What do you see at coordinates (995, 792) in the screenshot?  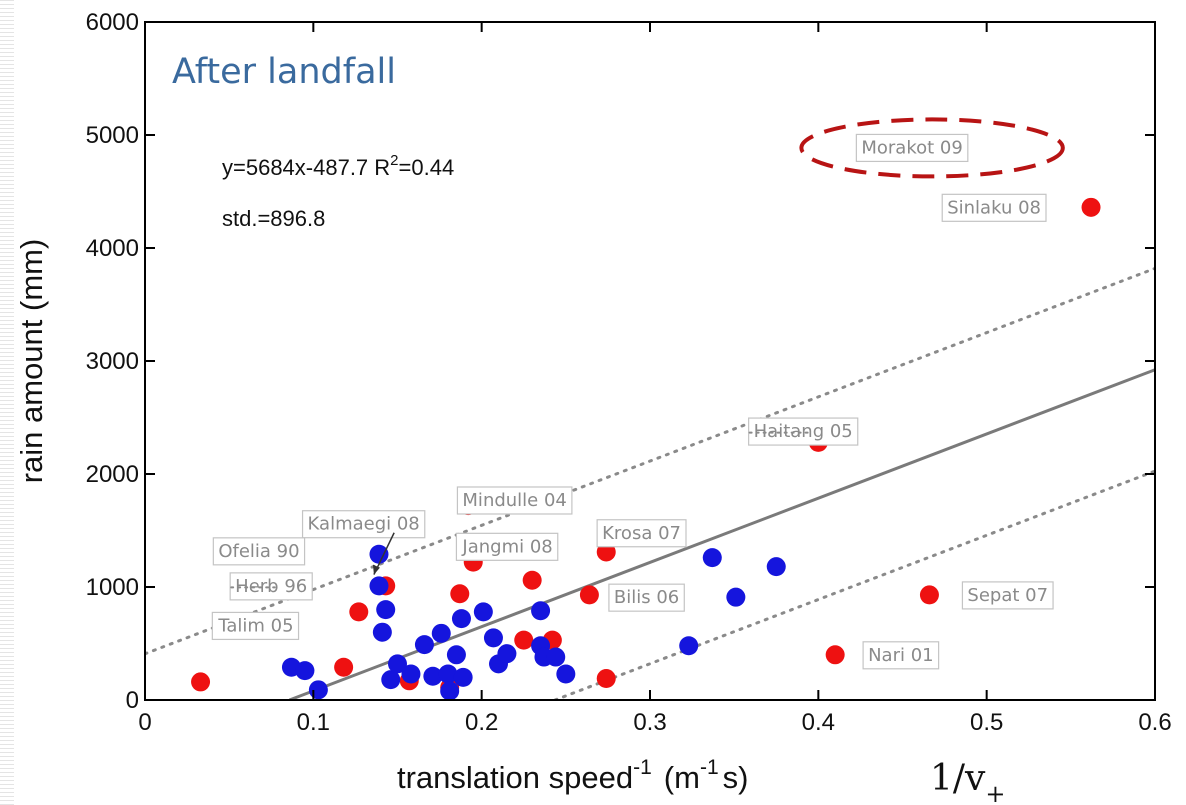 I see `formula-sub: +` at bounding box center [995, 792].